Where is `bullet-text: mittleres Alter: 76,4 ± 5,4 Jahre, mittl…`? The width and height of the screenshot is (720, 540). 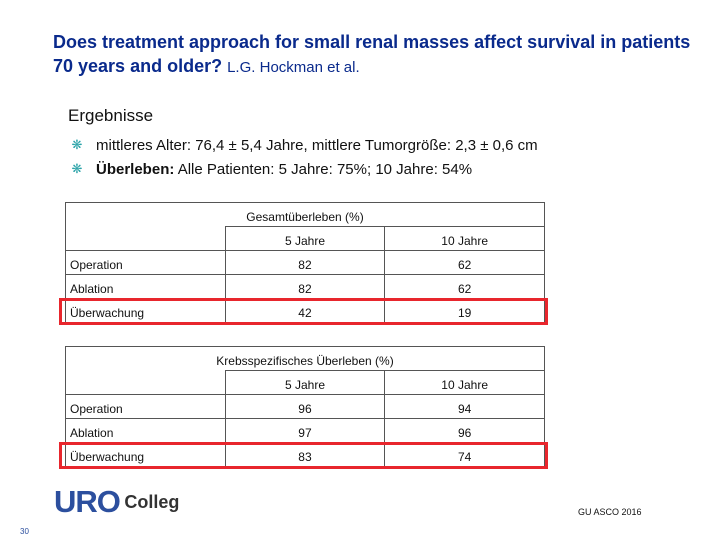 bullet-text: mittleres Alter: 76,4 ± 5,4 Jahre, mittl… is located at coordinates (317, 145).